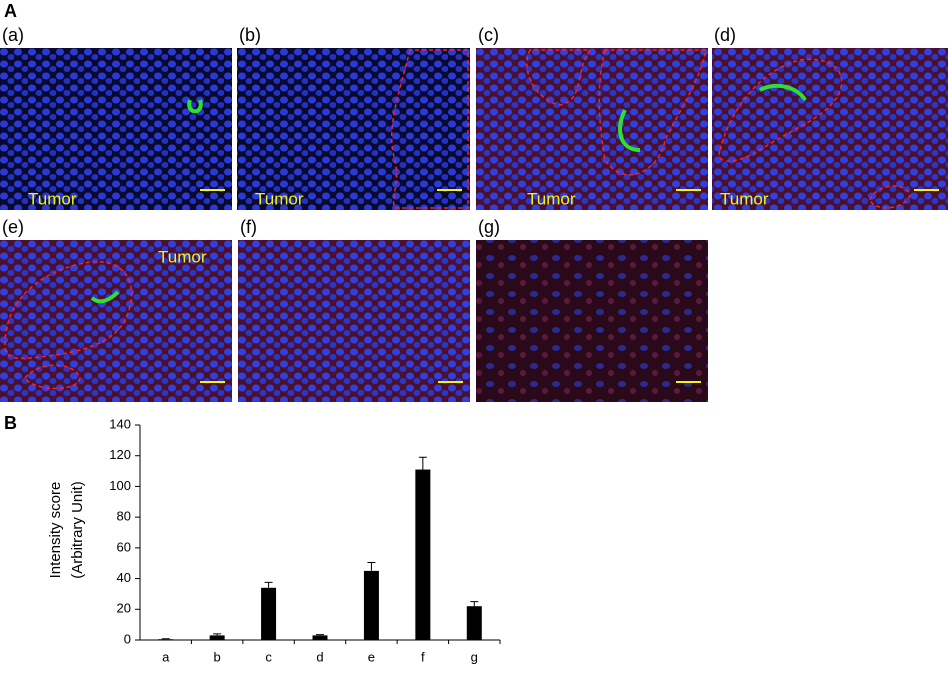 This screenshot has height=674, width=948. I want to click on image-label: (g), so click(489, 227).